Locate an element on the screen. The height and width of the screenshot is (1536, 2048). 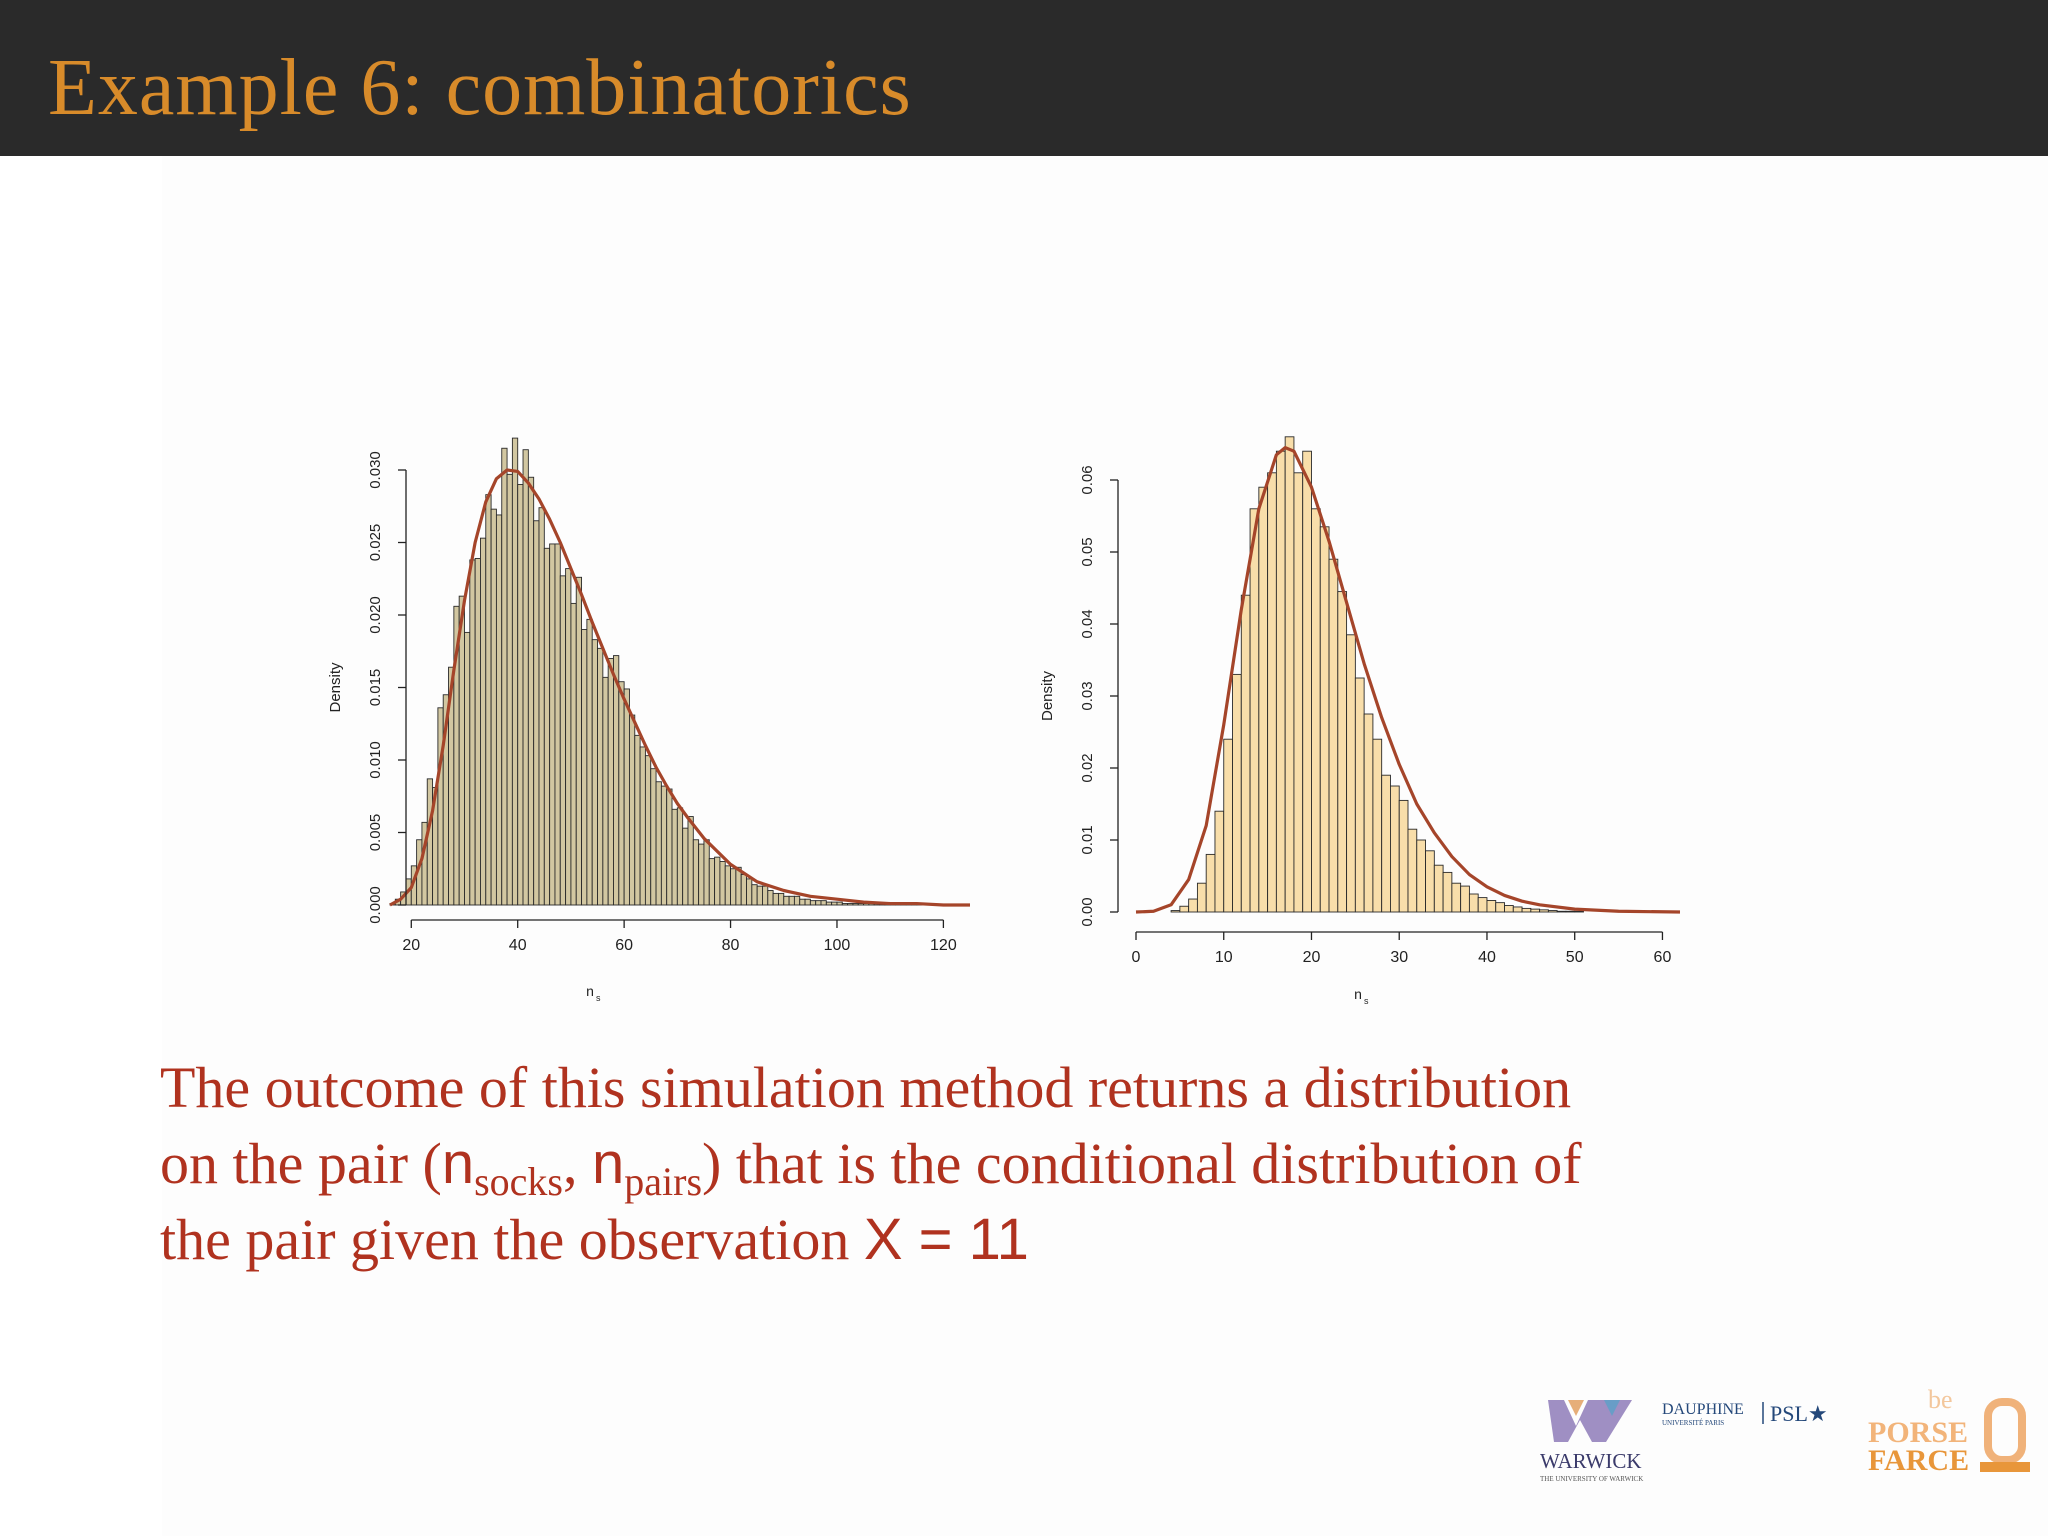
slide-header: Example 6: combinatorics is located at coordinates (1024, 78).